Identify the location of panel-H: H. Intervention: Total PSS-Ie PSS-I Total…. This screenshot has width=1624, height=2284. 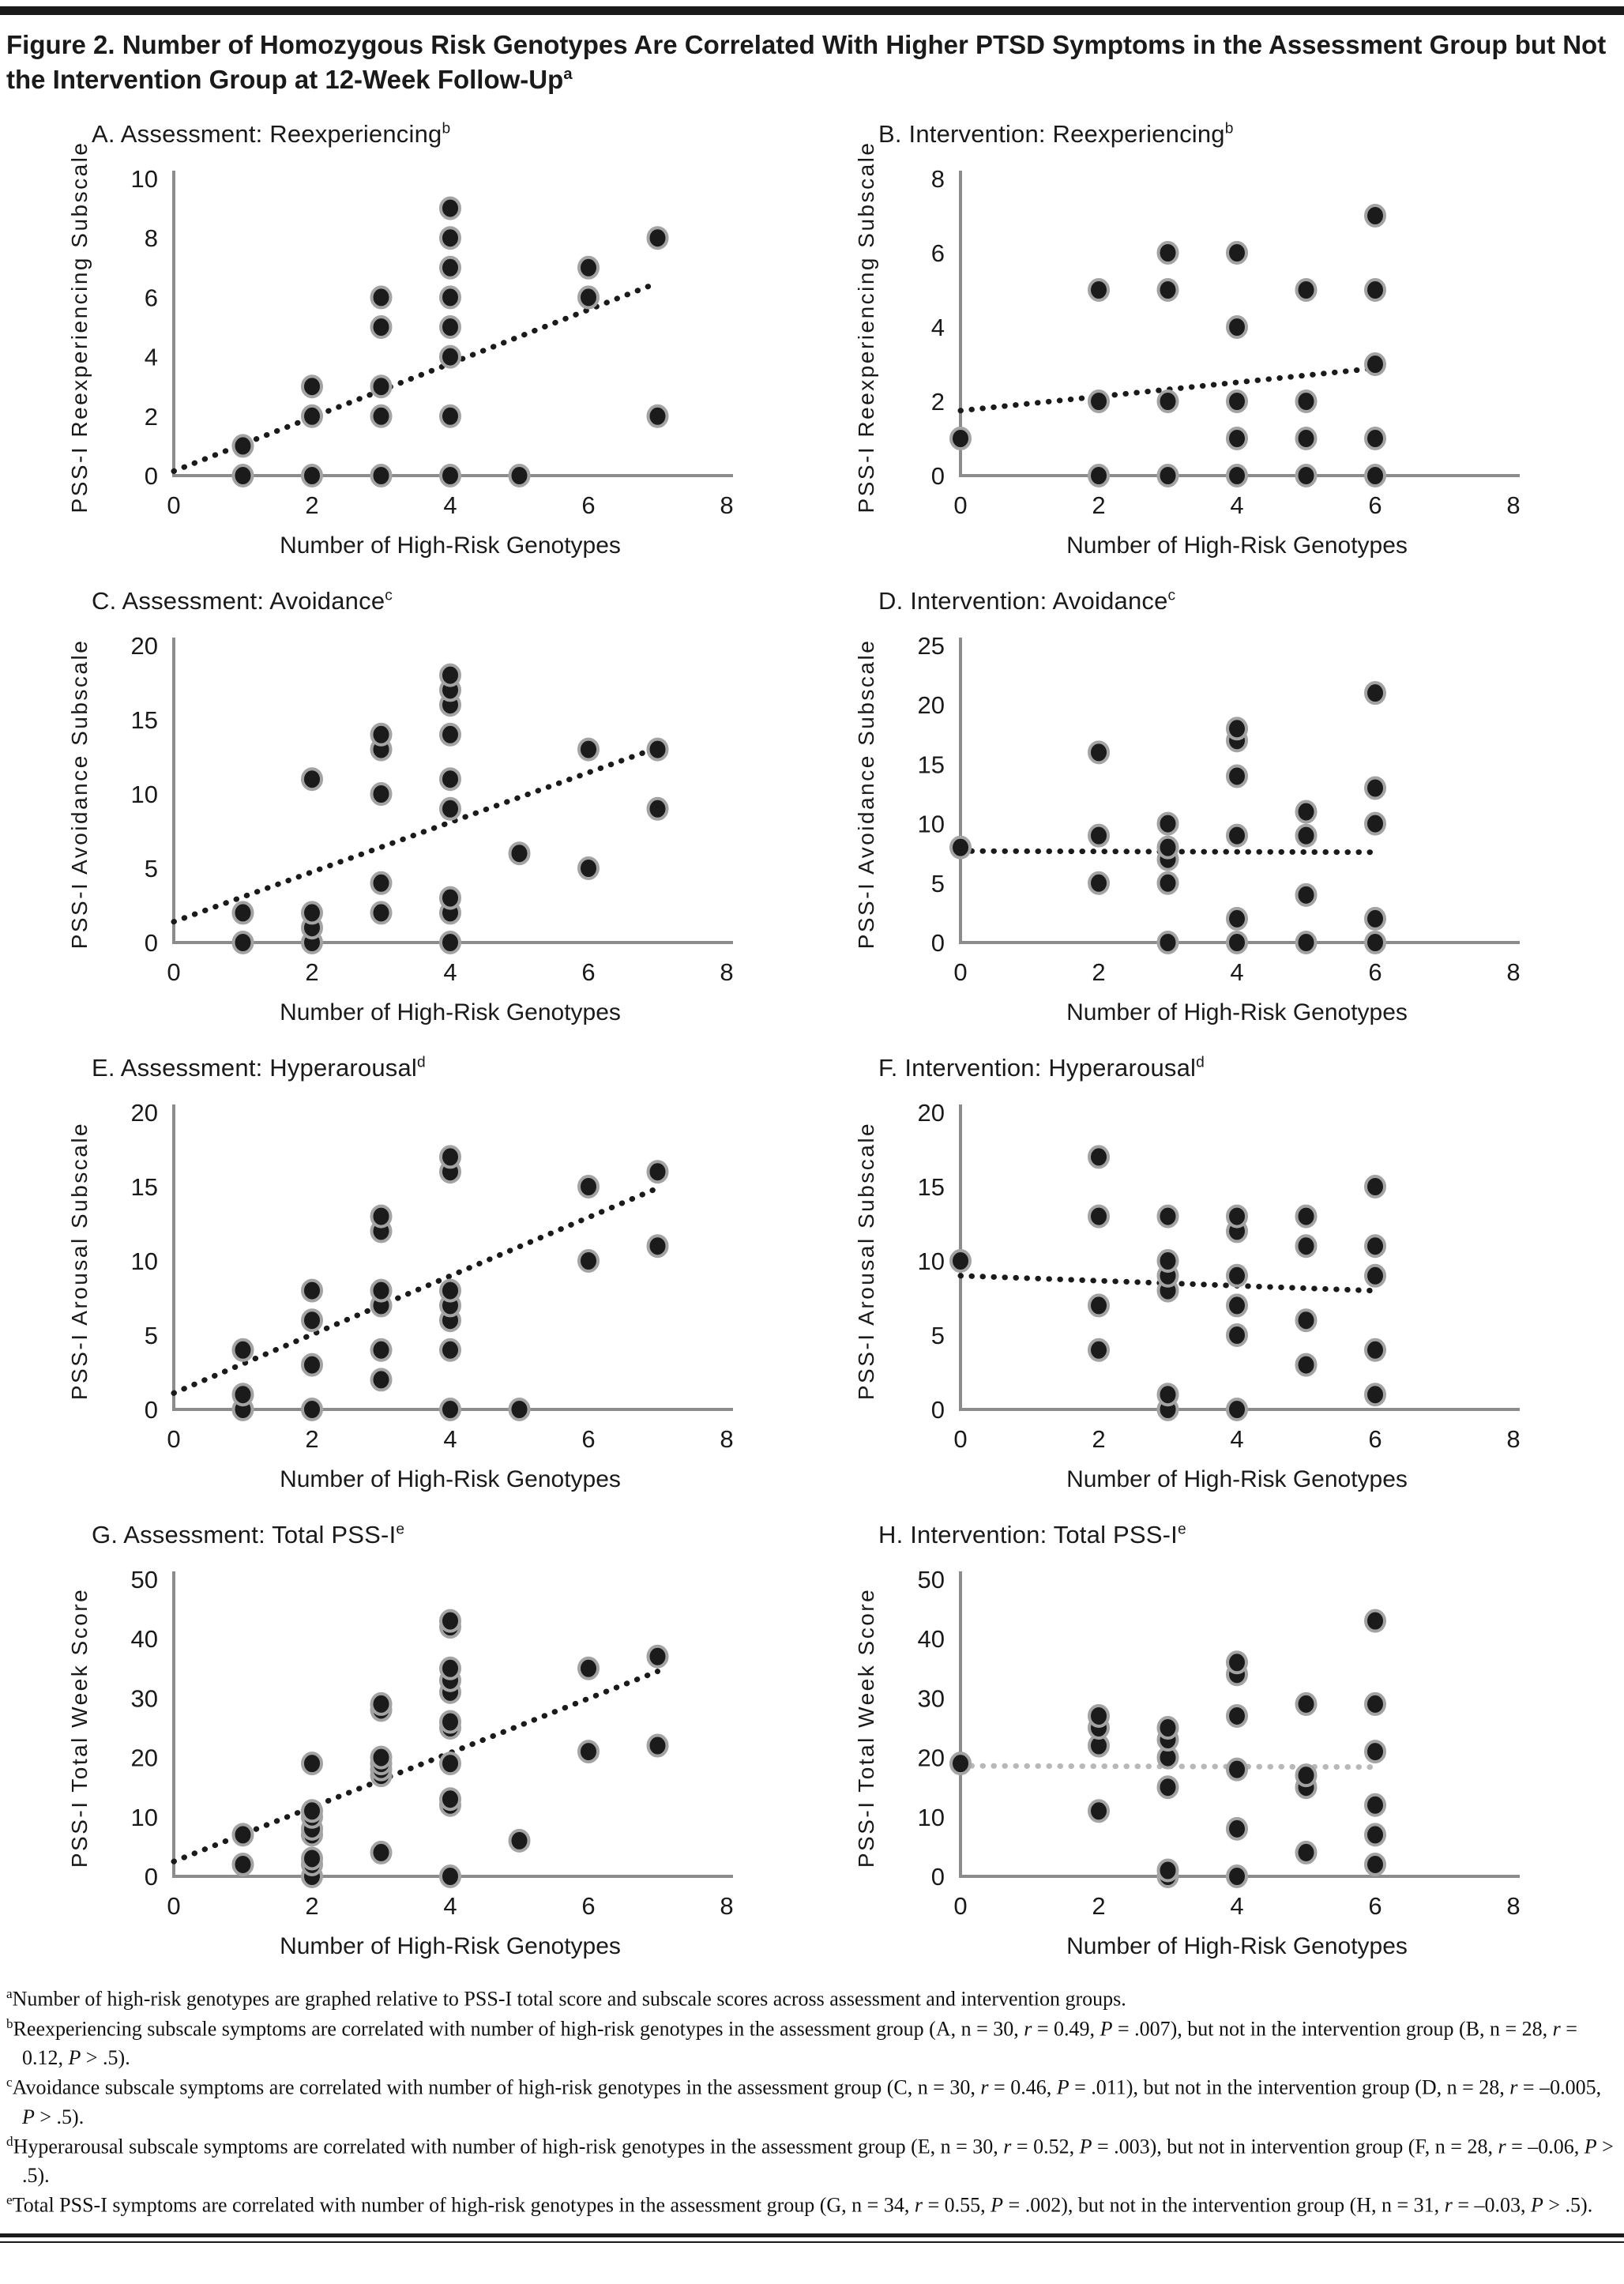
(1219, 1740).